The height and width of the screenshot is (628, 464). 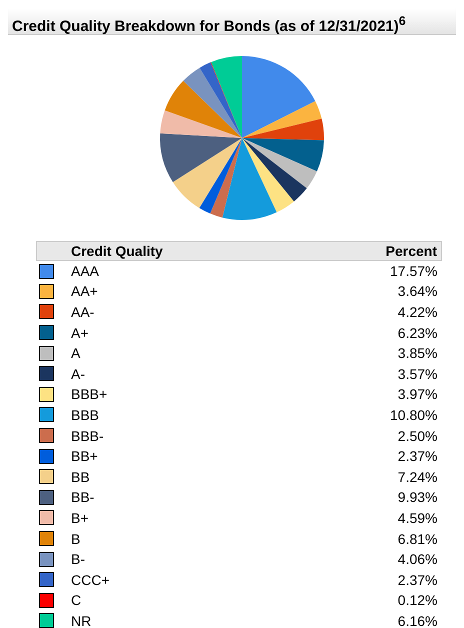 I want to click on data-label: 2.50%, so click(x=417, y=436).